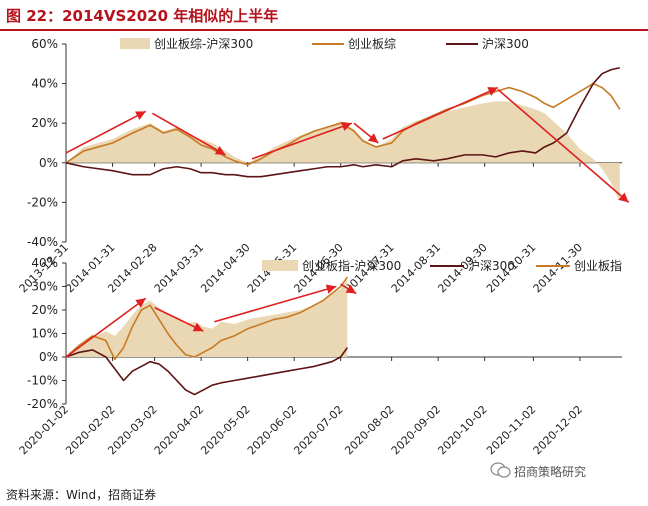 The height and width of the screenshot is (506, 648). What do you see at coordinates (44, 287) in the screenshot?
I see `y-tick-label: 30%` at bounding box center [44, 287].